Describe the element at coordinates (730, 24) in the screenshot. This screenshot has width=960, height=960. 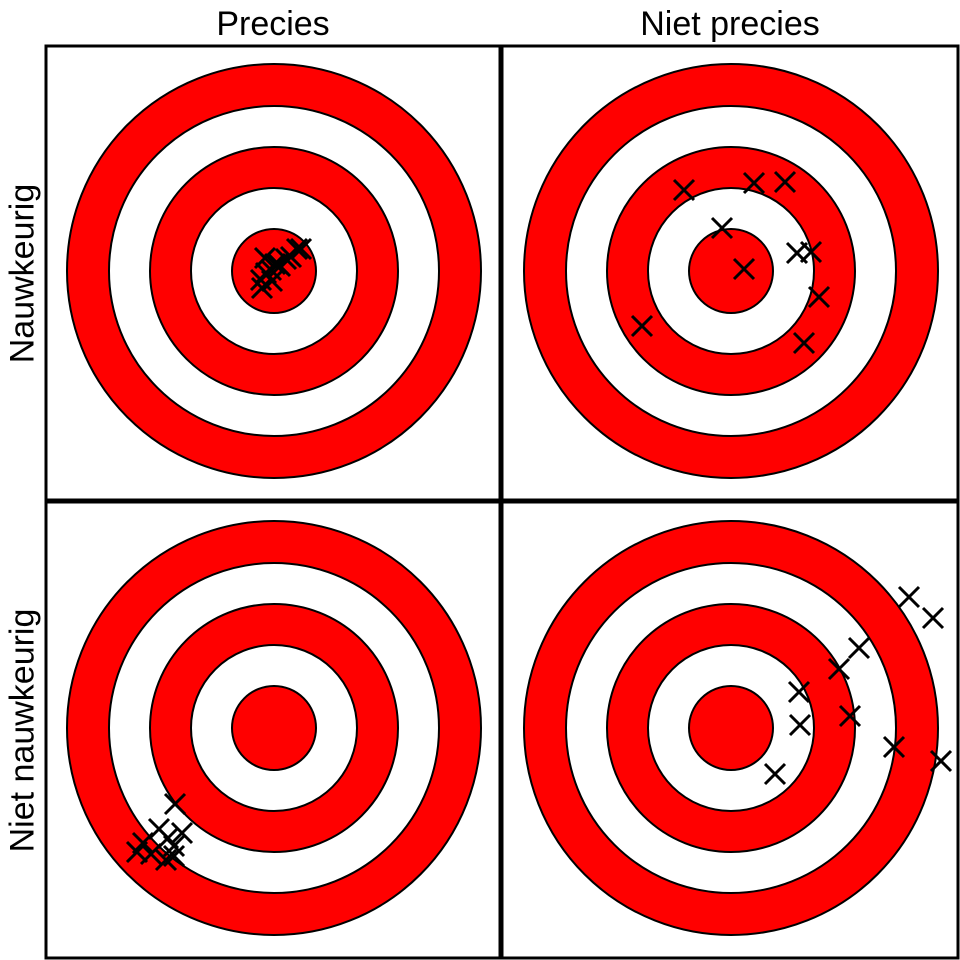
I see `column-title-not-precise: Niet precies` at that location.